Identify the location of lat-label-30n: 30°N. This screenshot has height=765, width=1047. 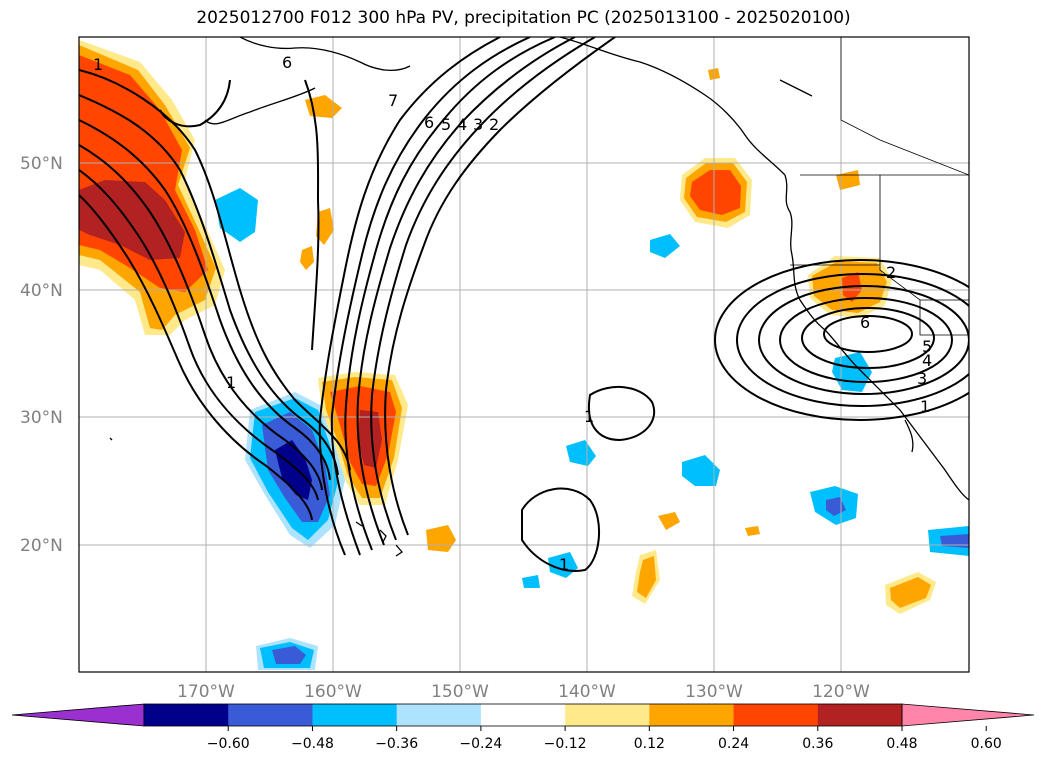
(41, 418).